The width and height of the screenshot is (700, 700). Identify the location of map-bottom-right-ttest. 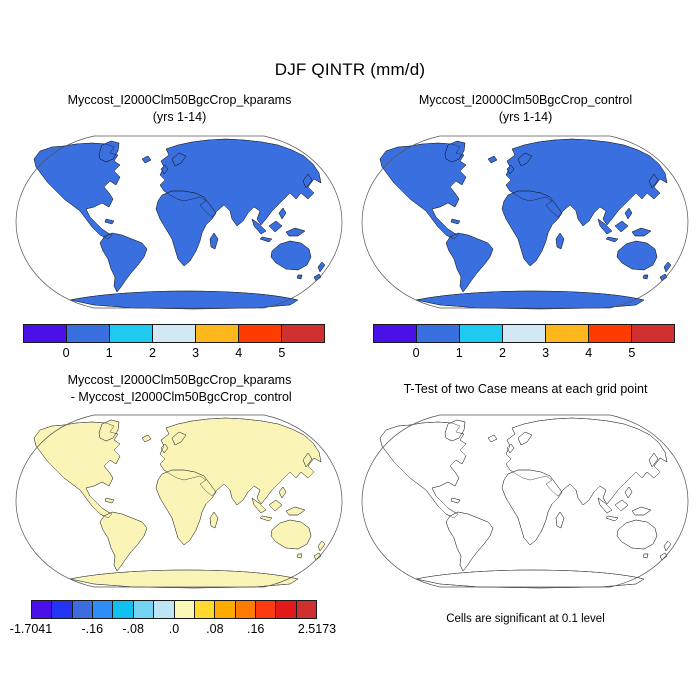
(525, 501).